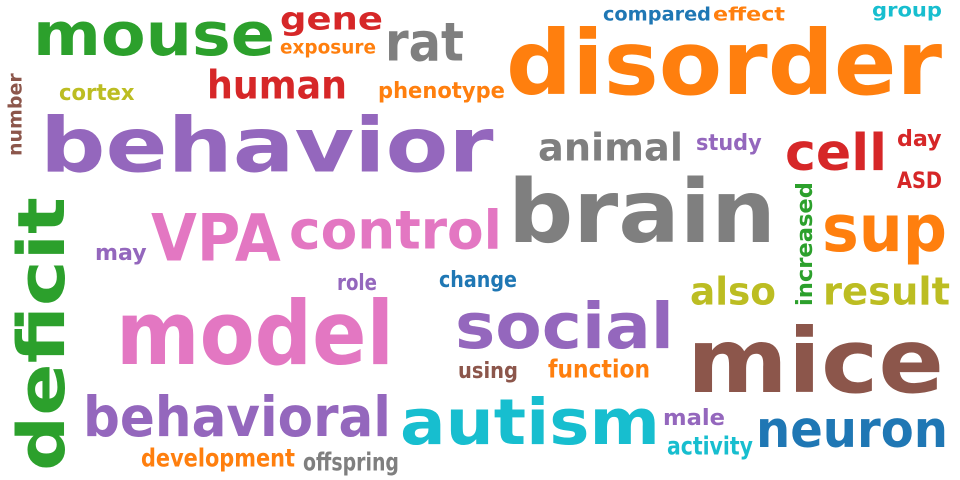 The height and width of the screenshot is (480, 960). What do you see at coordinates (564, 326) in the screenshot?
I see `word-social: social` at bounding box center [564, 326].